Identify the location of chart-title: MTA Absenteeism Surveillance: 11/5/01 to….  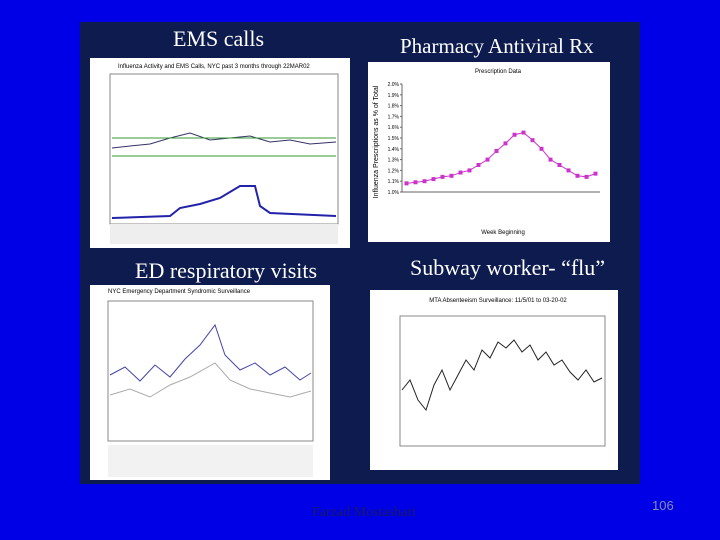
(498, 301).